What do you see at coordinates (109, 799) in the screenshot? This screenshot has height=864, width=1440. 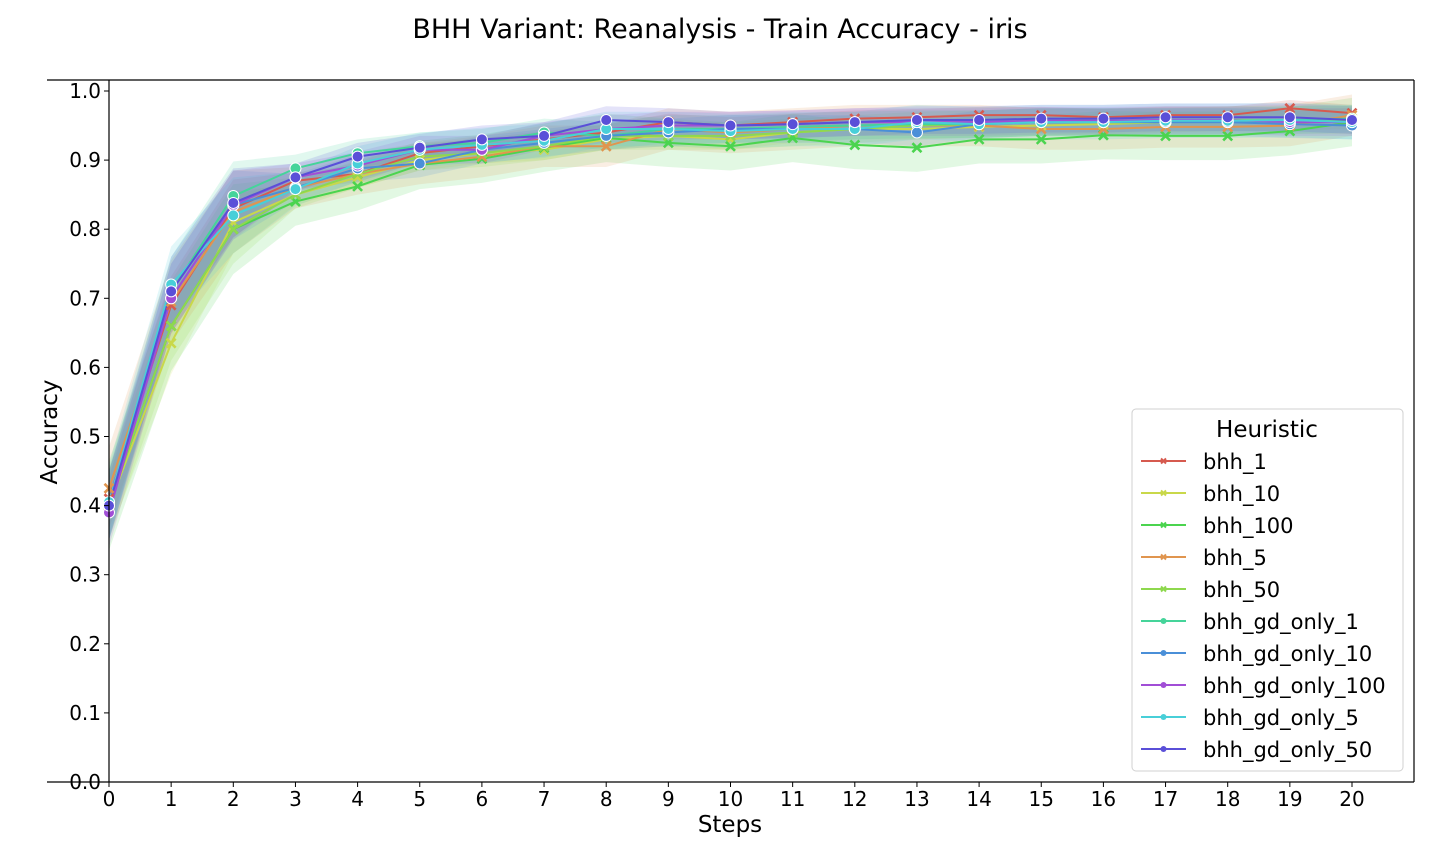 I see `x-tick-label: 0` at bounding box center [109, 799].